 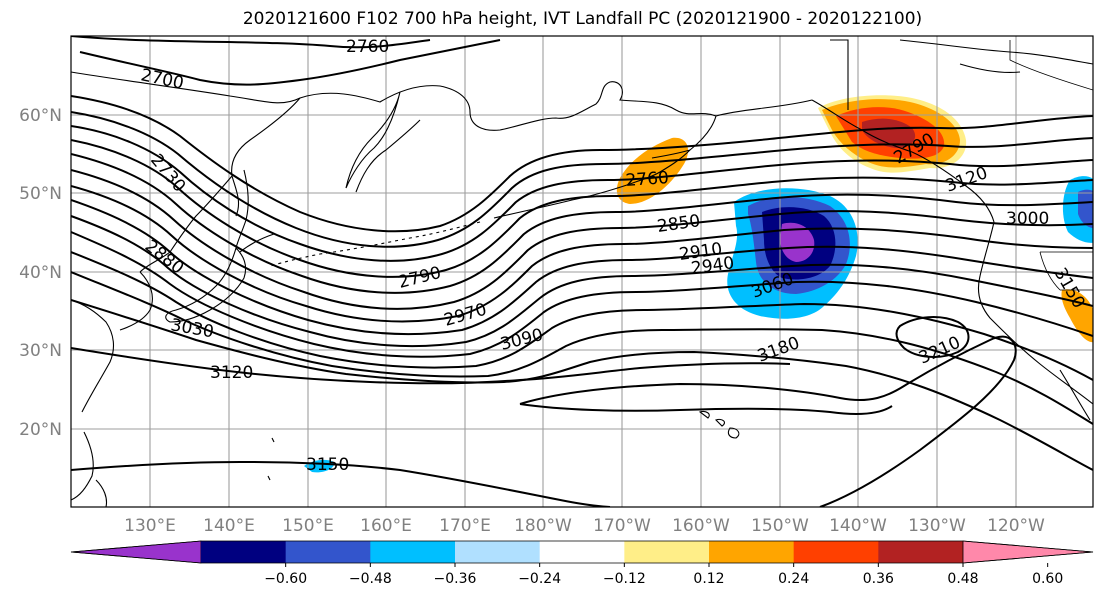 I want to click on lon-label: 170°W, so click(x=622, y=526).